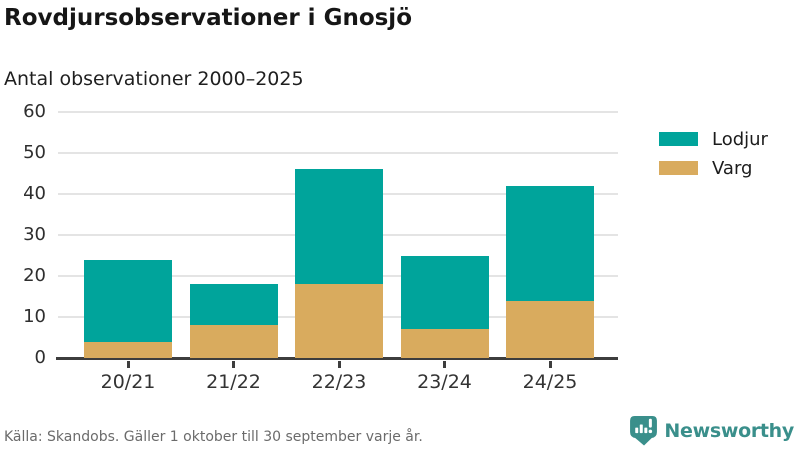  What do you see at coordinates (34, 193) in the screenshot?
I see `y-axis-tick-label: 40` at bounding box center [34, 193].